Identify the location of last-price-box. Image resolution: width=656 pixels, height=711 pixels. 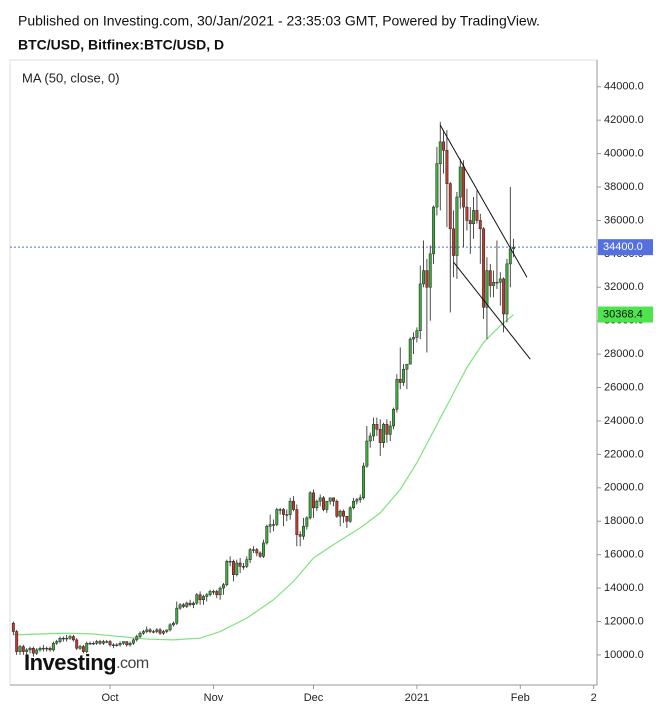
(625, 247).